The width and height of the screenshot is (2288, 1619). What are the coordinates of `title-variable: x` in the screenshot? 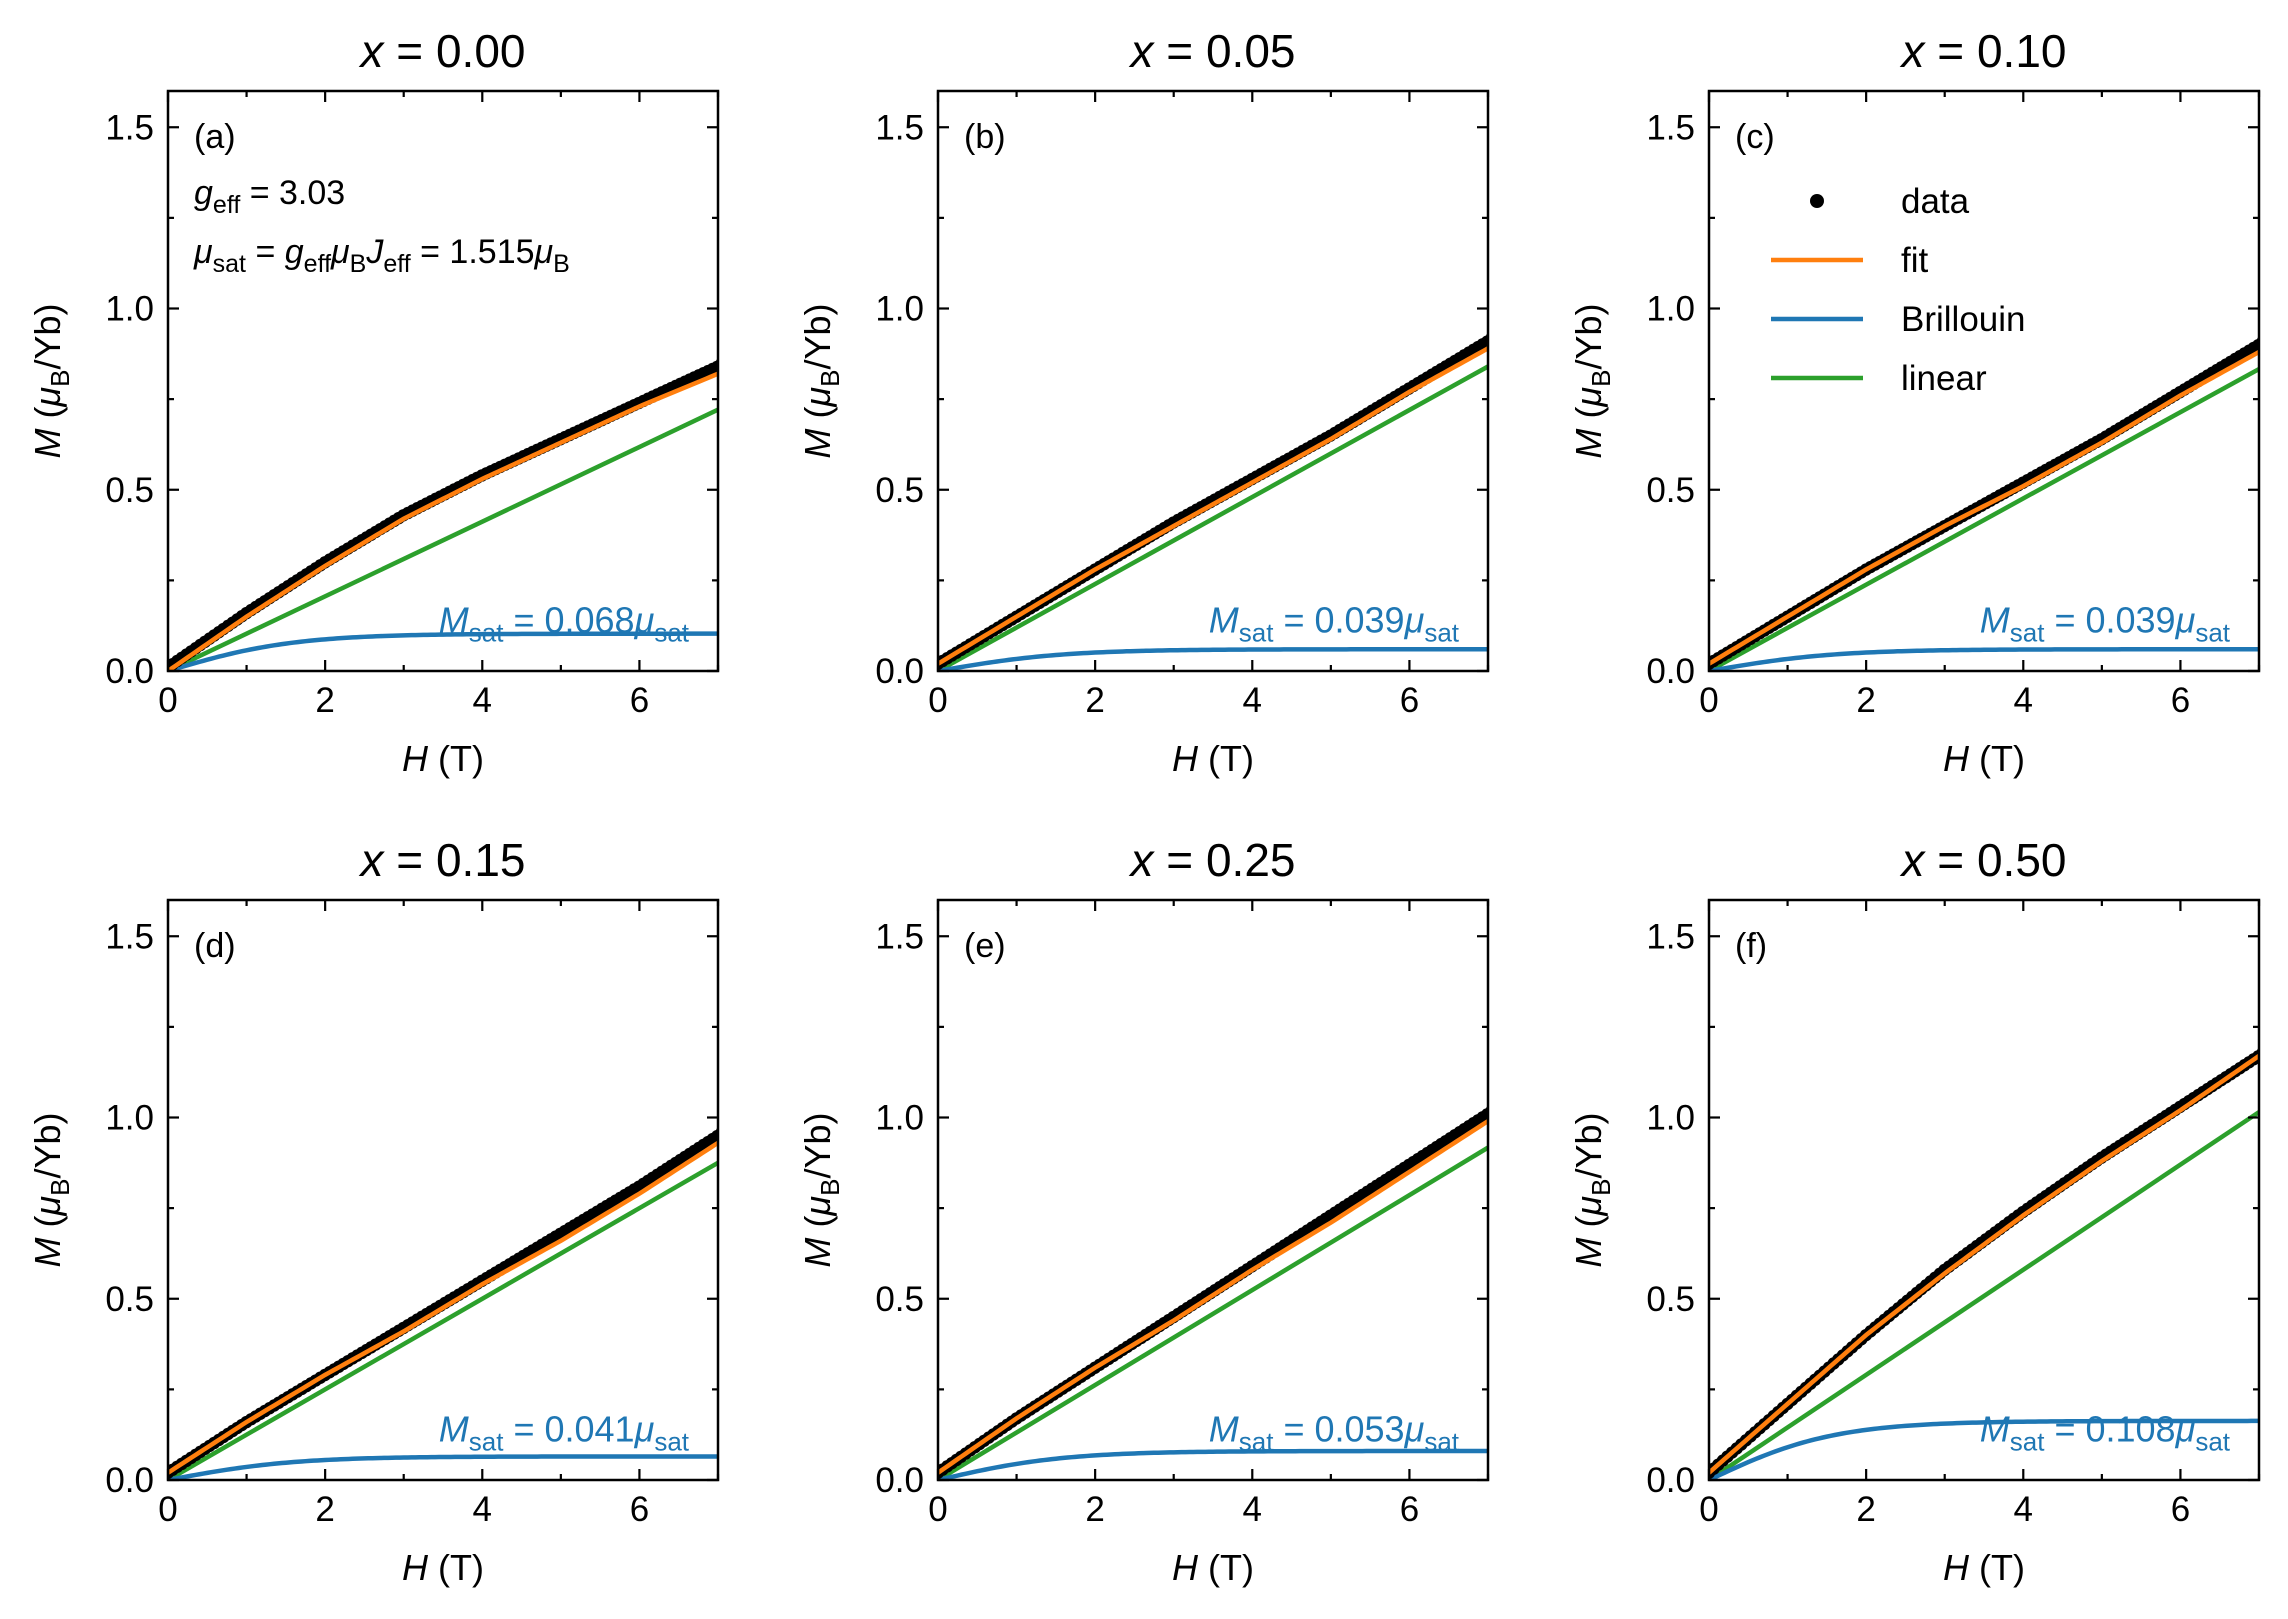 It's located at (1142, 51).